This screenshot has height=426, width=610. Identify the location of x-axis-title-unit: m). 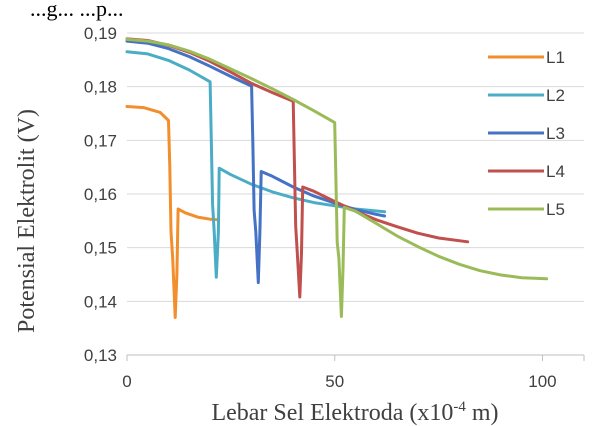
(482, 413).